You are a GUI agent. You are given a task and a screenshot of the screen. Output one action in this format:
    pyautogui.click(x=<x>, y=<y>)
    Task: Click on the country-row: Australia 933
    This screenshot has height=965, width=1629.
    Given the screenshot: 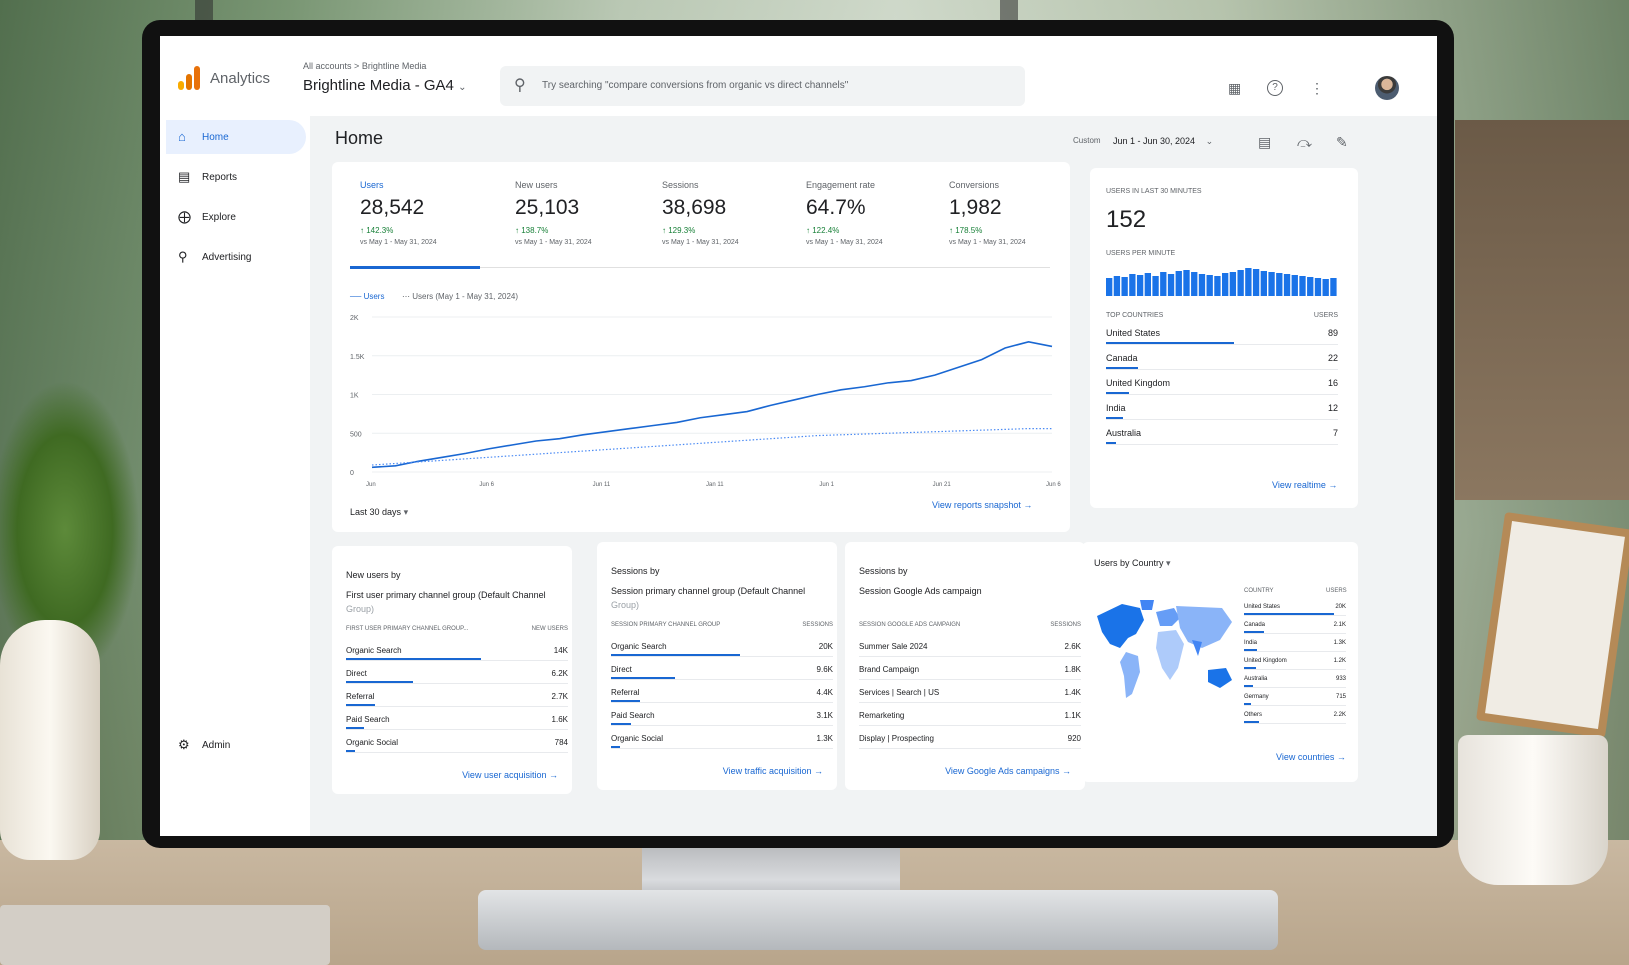 What is the action you would take?
    pyautogui.click(x=1295, y=682)
    